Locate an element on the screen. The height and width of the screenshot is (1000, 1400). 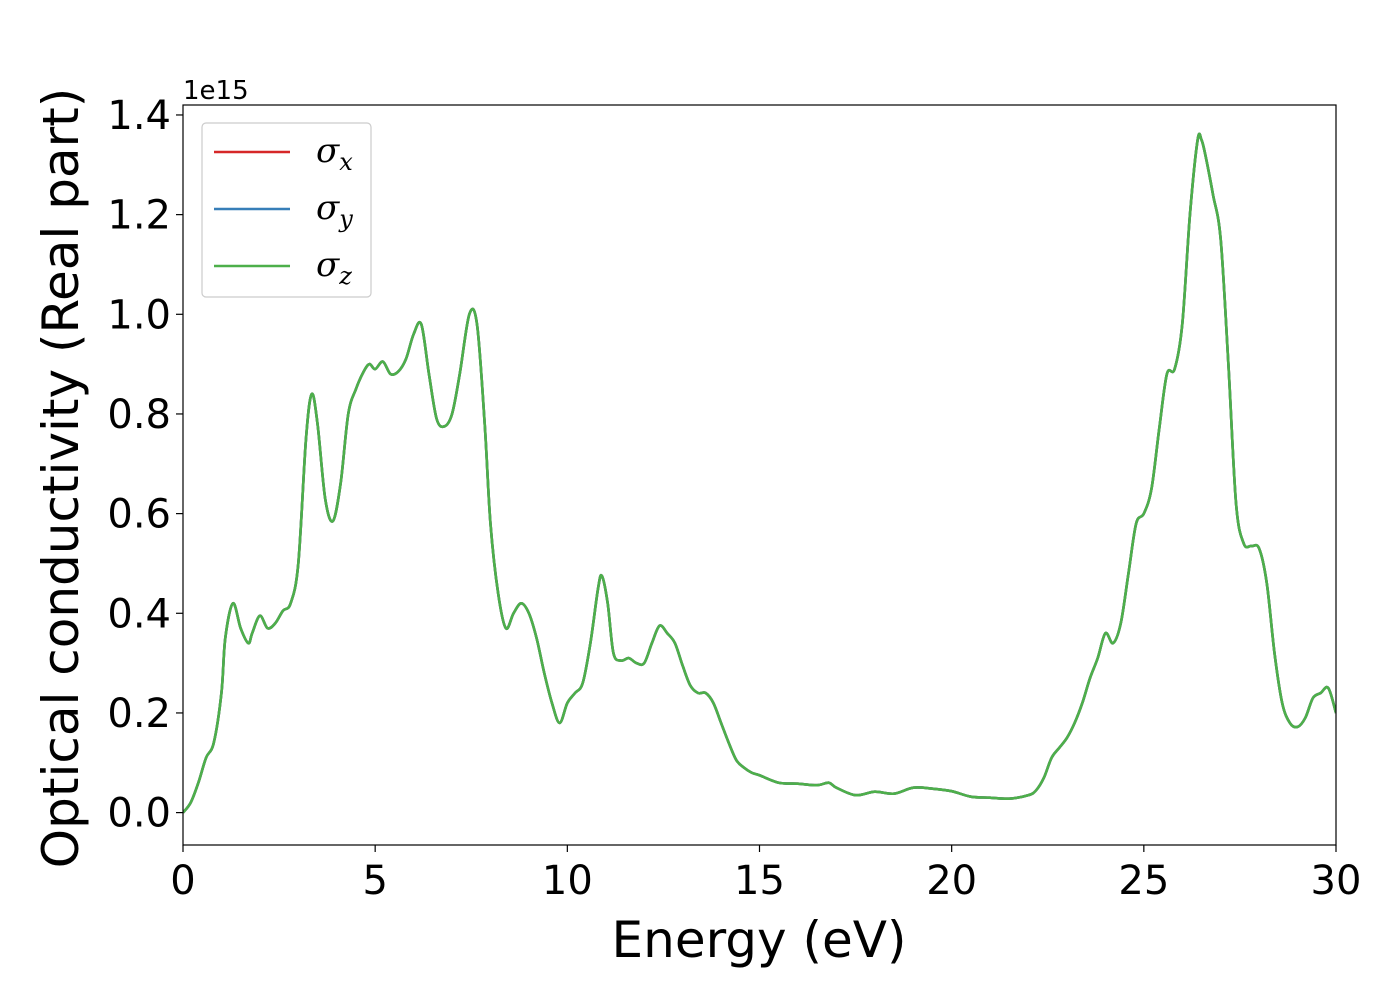
x-tick-label: 25 is located at coordinates (1143, 881).